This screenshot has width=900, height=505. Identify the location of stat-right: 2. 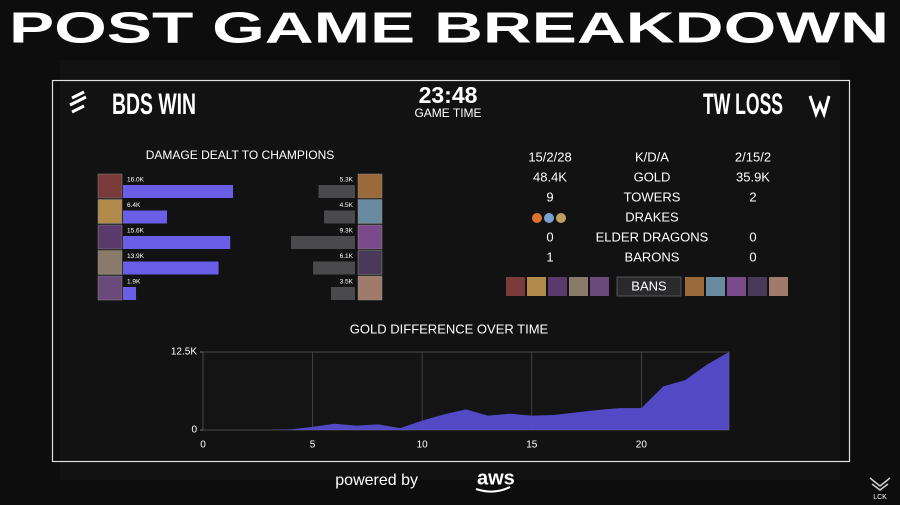
(752, 196).